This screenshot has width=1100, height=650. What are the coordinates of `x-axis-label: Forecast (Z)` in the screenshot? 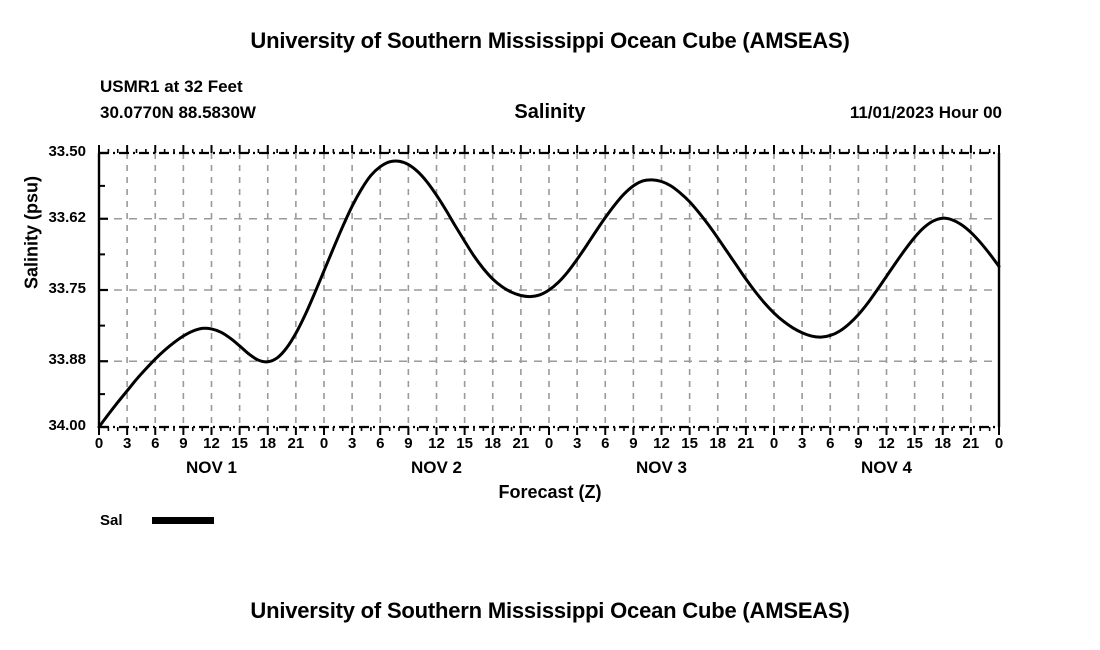 It's located at (550, 492).